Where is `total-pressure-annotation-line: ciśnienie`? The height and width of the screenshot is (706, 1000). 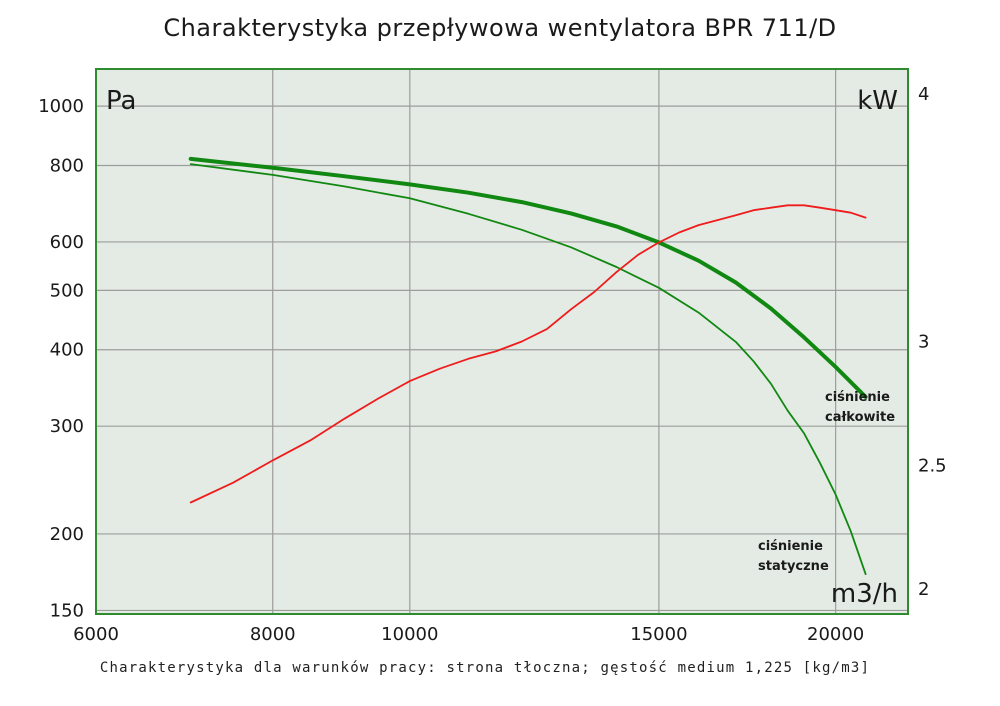 total-pressure-annotation-line: ciśnienie is located at coordinates (857, 397).